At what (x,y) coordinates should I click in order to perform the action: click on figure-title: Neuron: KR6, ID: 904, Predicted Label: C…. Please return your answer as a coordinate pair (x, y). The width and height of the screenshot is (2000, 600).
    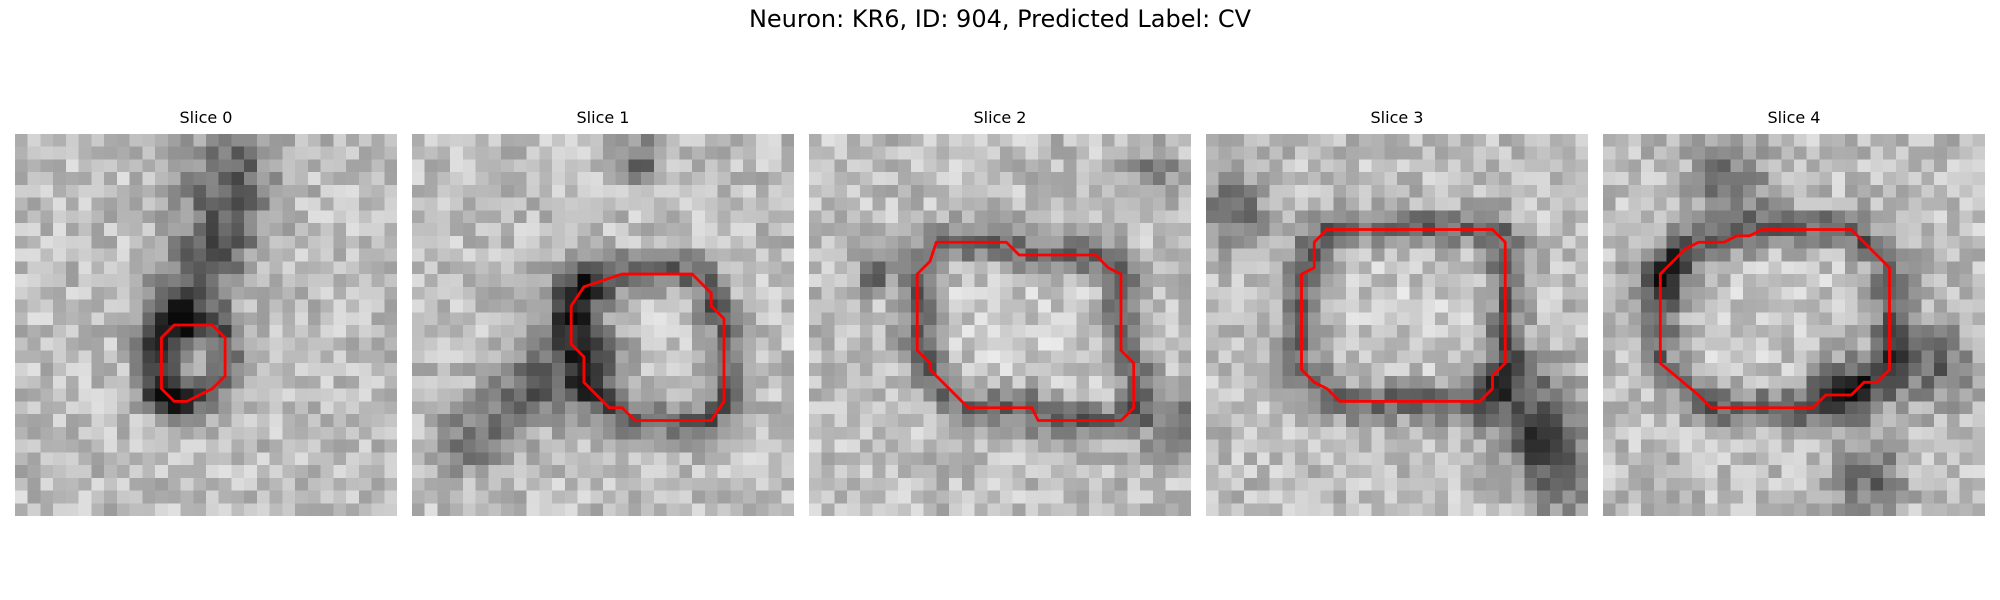
    Looking at the image, I should click on (1000, 19).